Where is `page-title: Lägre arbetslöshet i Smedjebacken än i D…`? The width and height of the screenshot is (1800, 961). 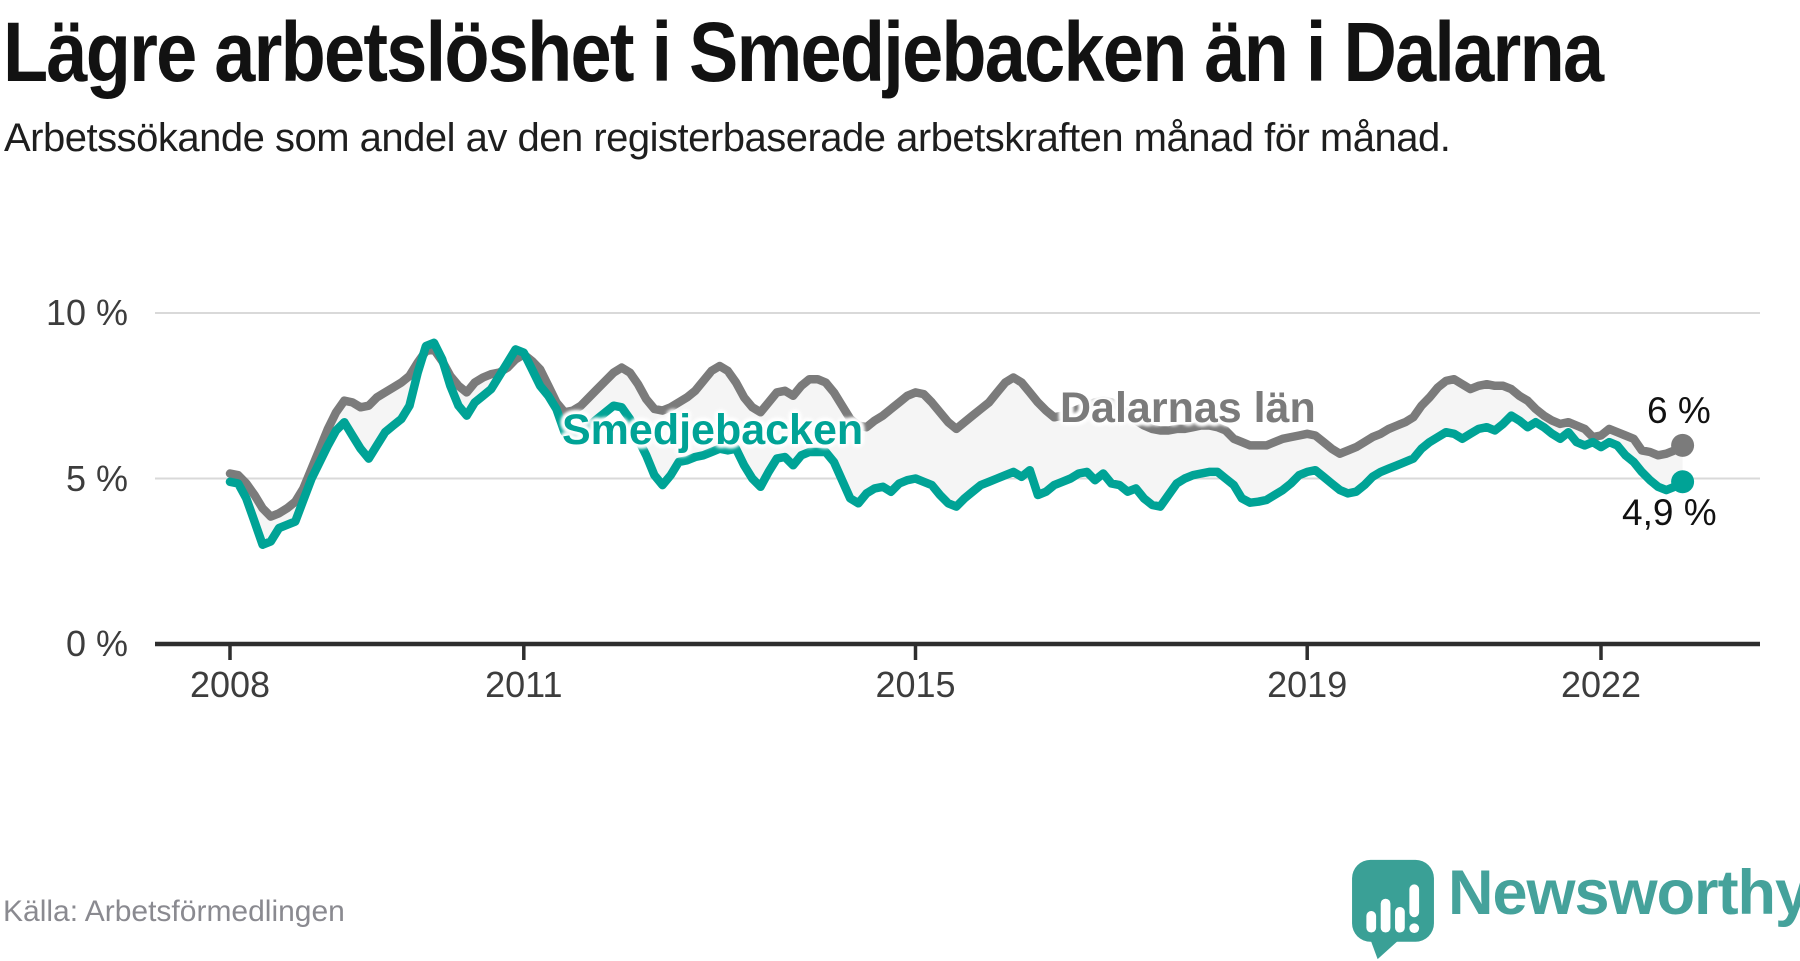
page-title: Lägre arbetslöshet i Smedjebacken än i D… is located at coordinates (803, 52).